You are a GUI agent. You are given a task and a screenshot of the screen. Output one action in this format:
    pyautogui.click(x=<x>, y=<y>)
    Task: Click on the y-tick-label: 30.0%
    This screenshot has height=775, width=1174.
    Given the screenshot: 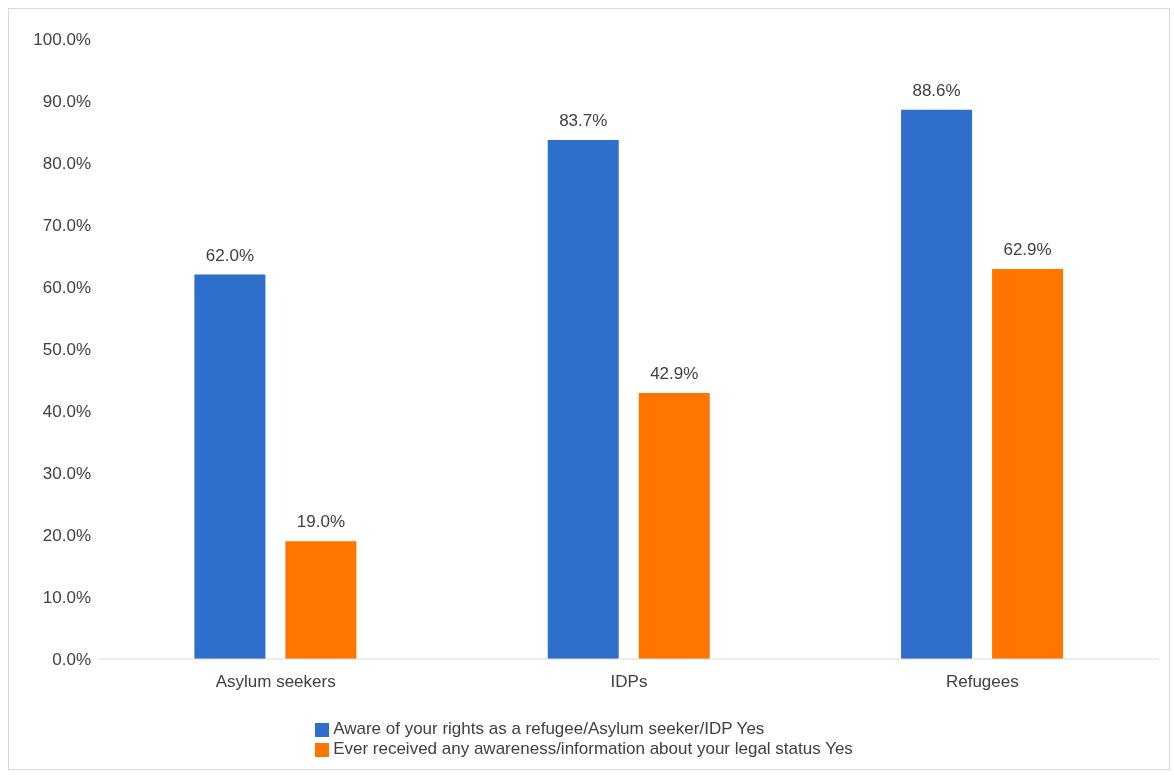 What is the action you would take?
    pyautogui.click(x=66, y=474)
    